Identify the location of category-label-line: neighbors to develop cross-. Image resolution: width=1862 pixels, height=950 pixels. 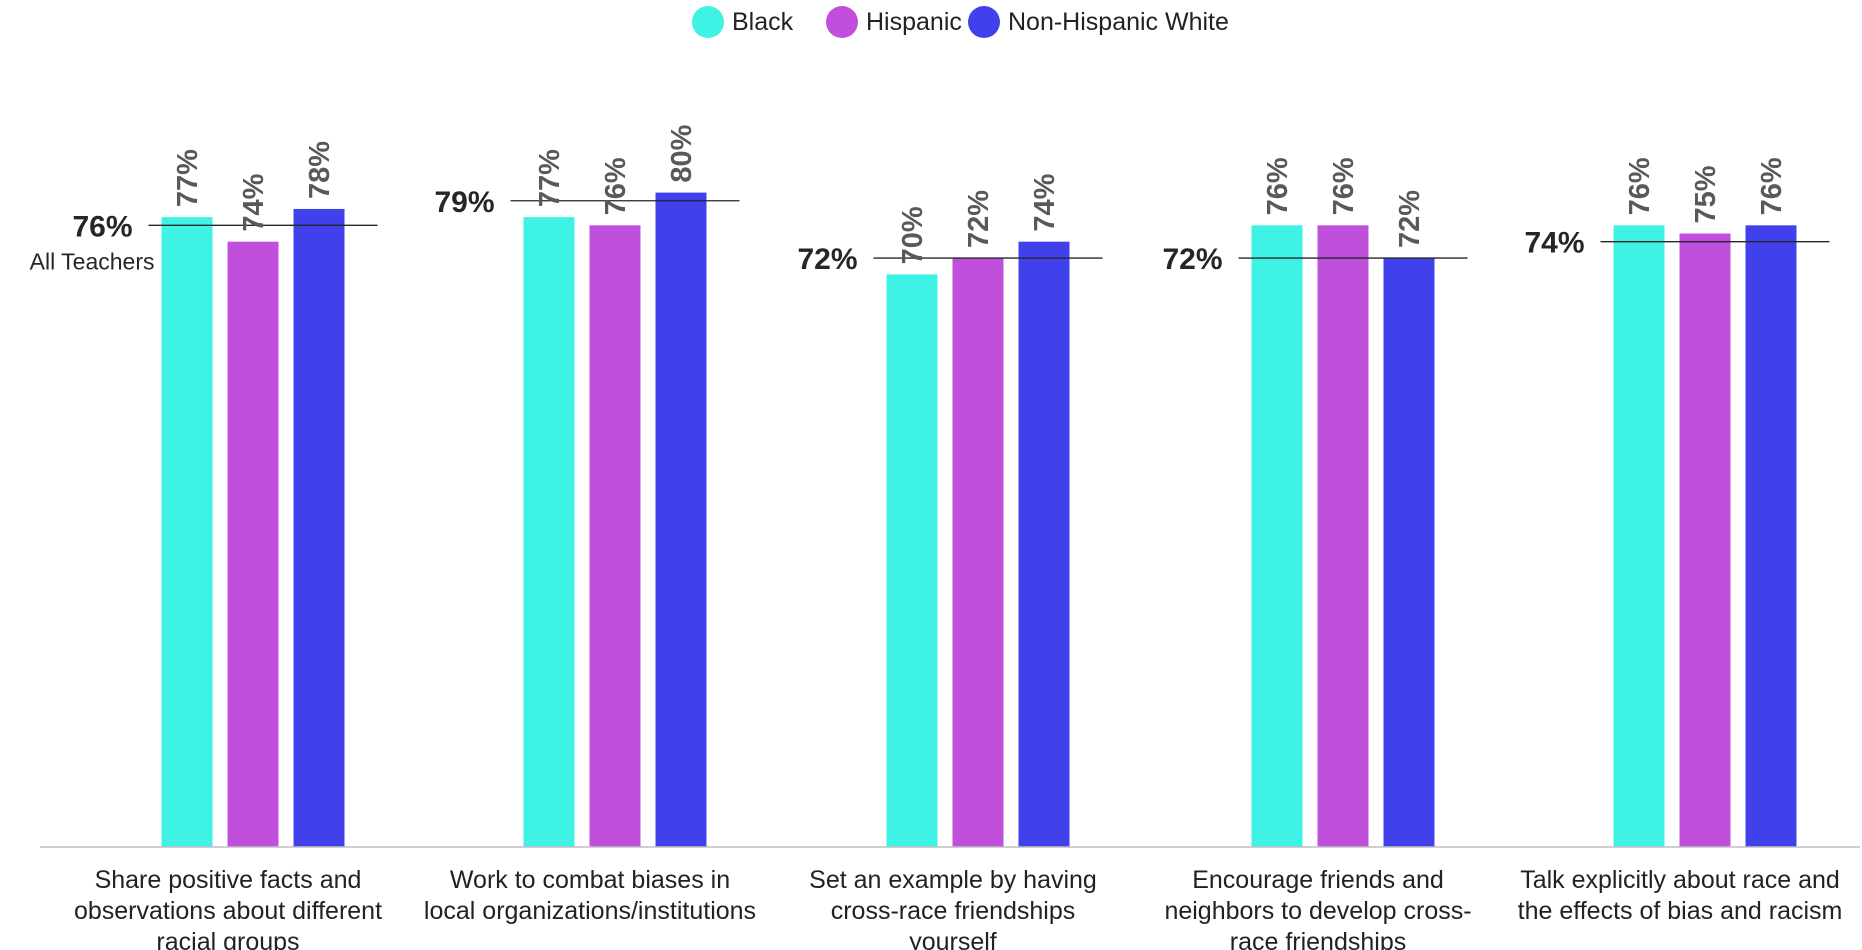
(1317, 911).